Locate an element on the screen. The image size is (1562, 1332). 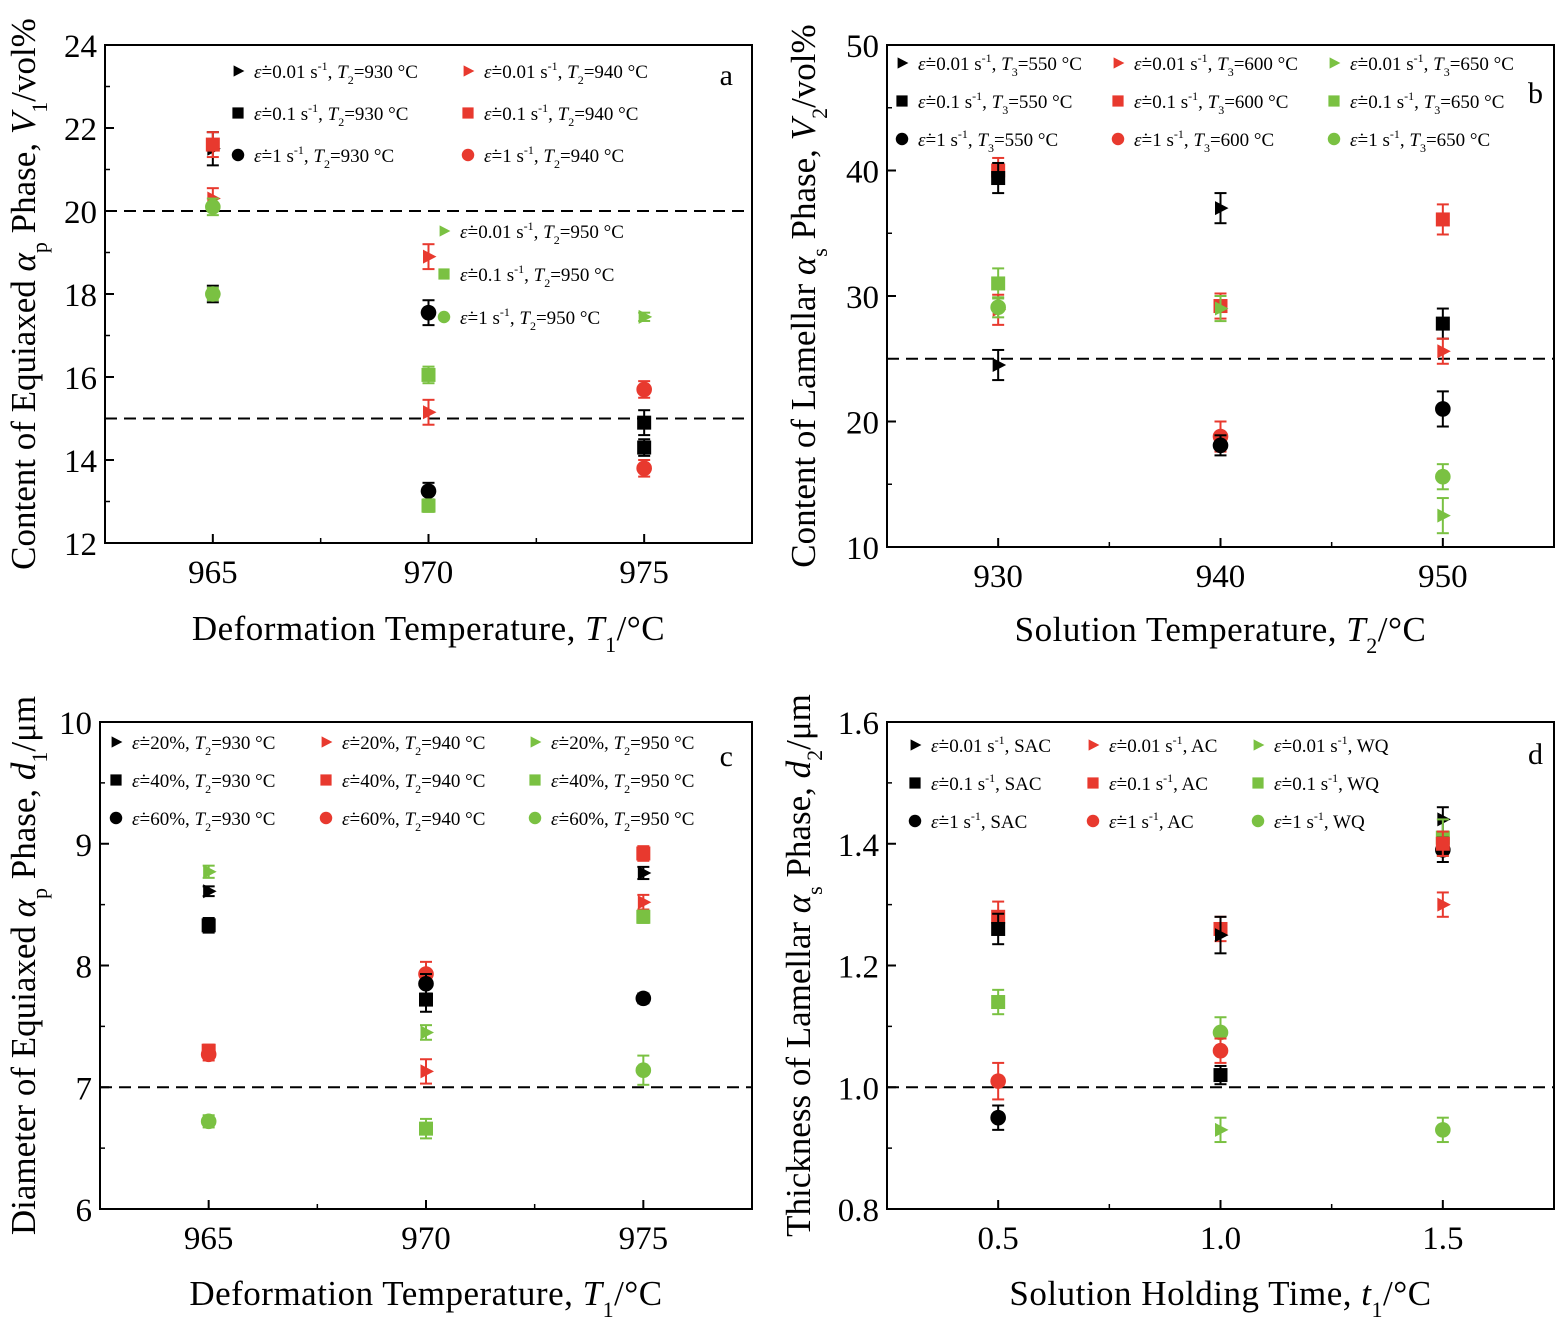
legend-entry: ε̇=40%, T2=930 °C is located at coordinates (192, 783).